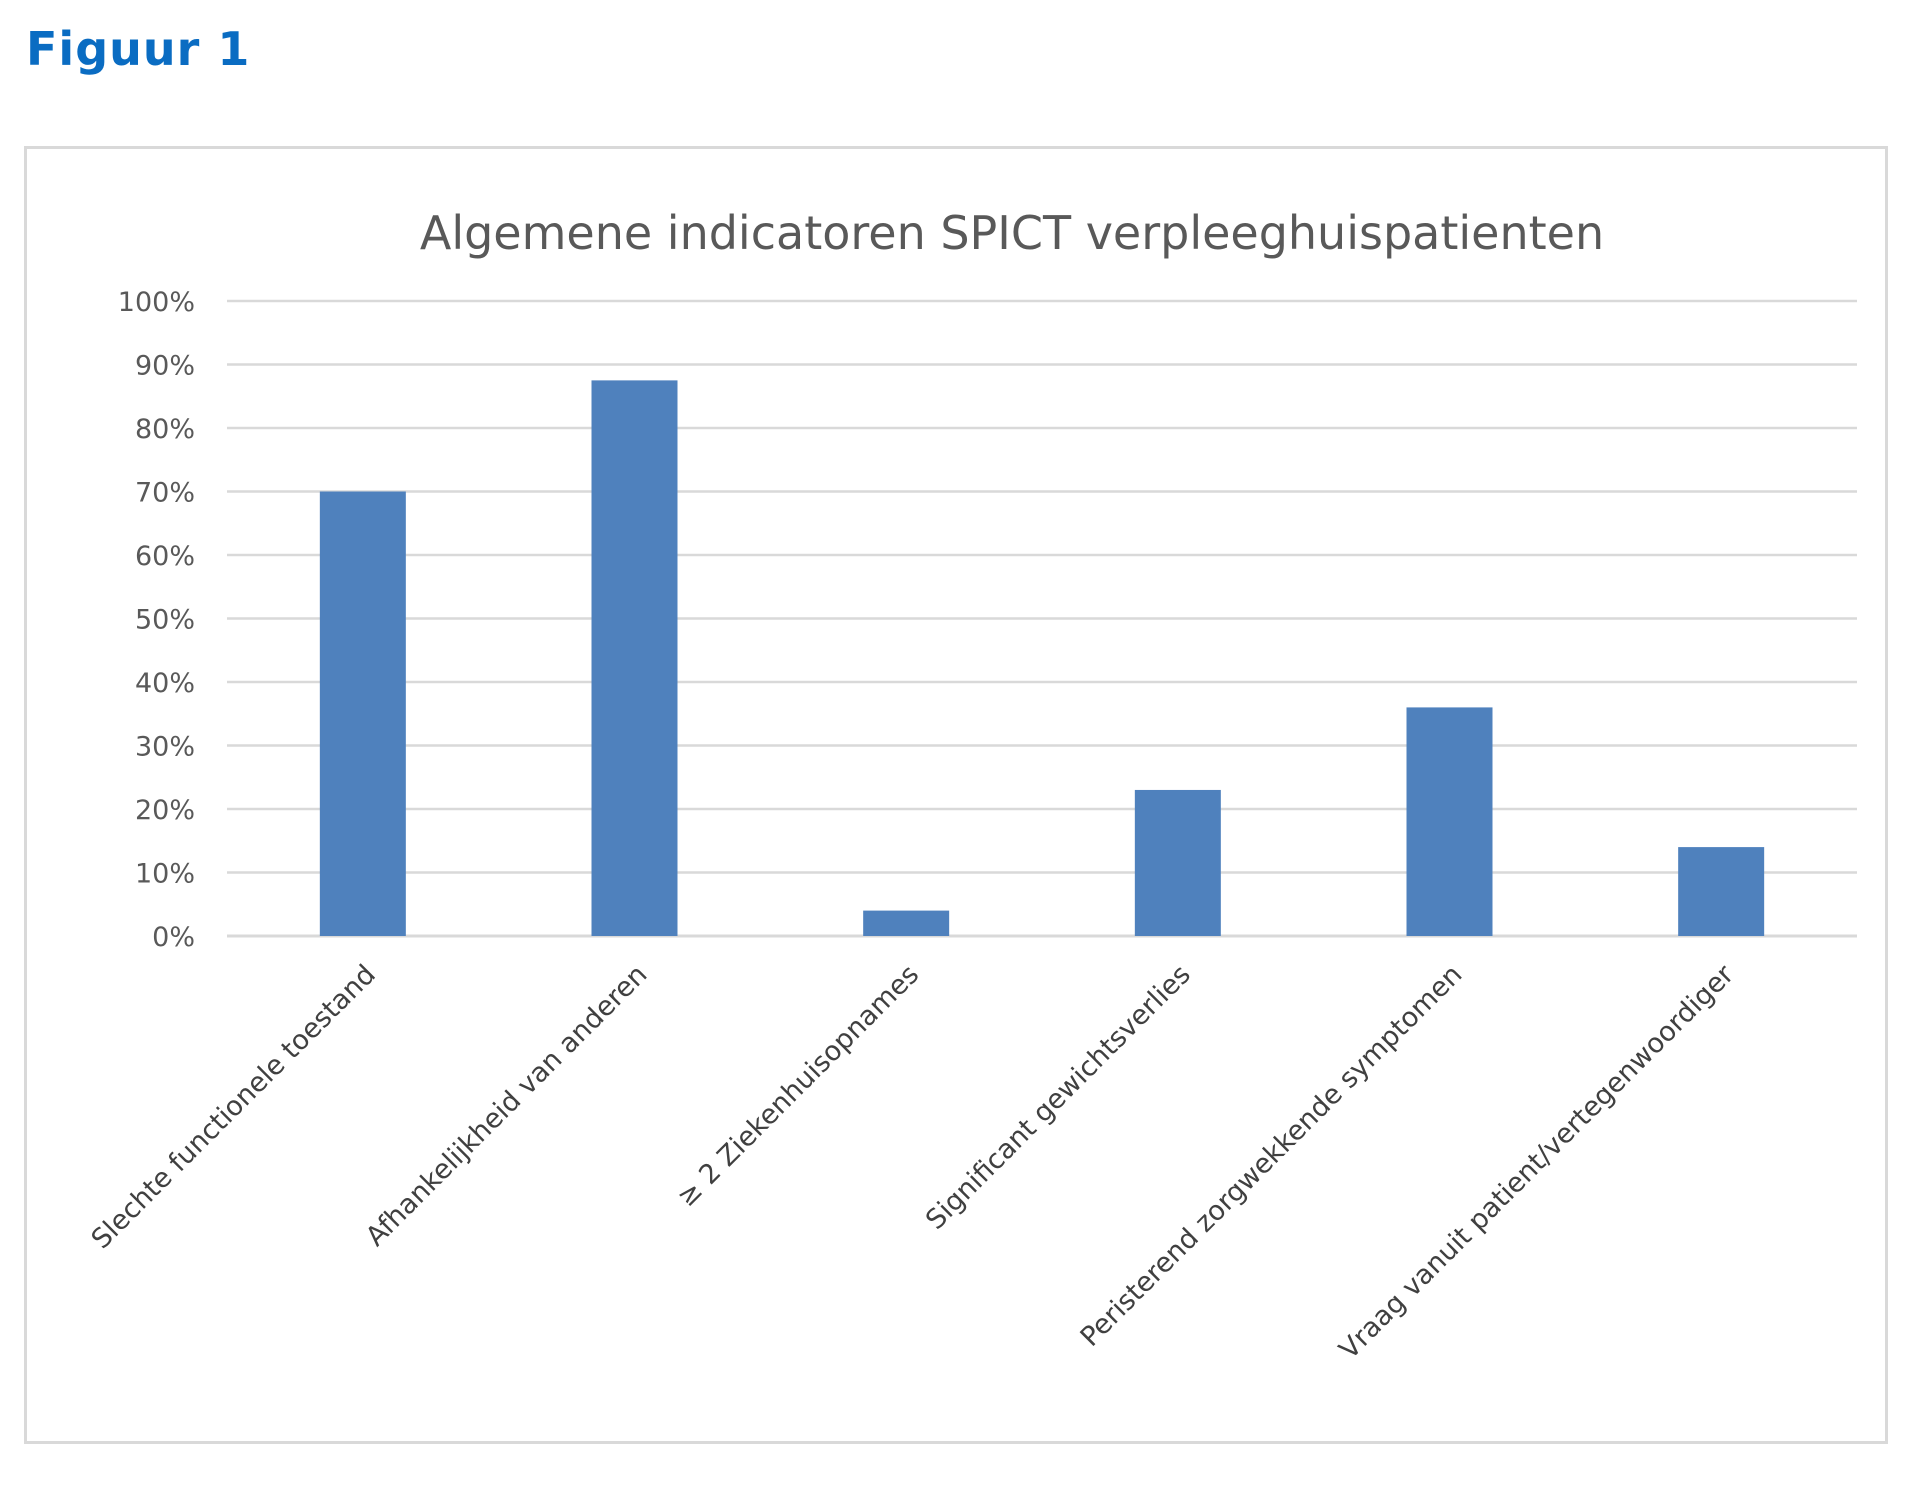 The image size is (1920, 1506). What do you see at coordinates (165, 874) in the screenshot?
I see `y-tick-label: 10%` at bounding box center [165, 874].